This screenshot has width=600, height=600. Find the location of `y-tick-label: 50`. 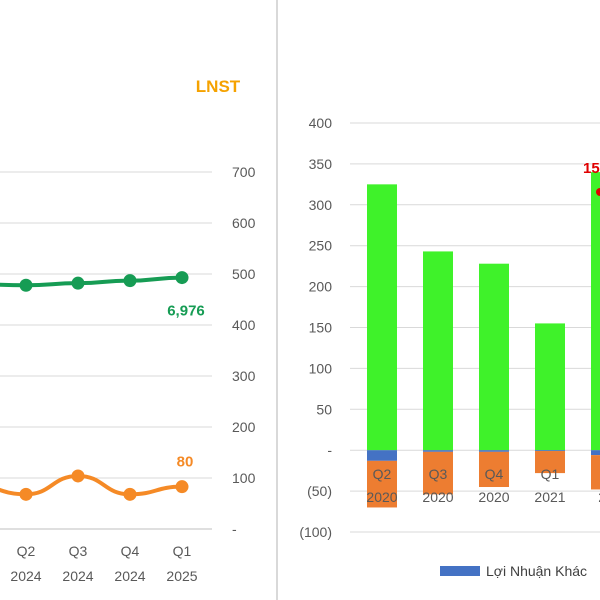

y-tick-label: 50 is located at coordinates (324, 409).